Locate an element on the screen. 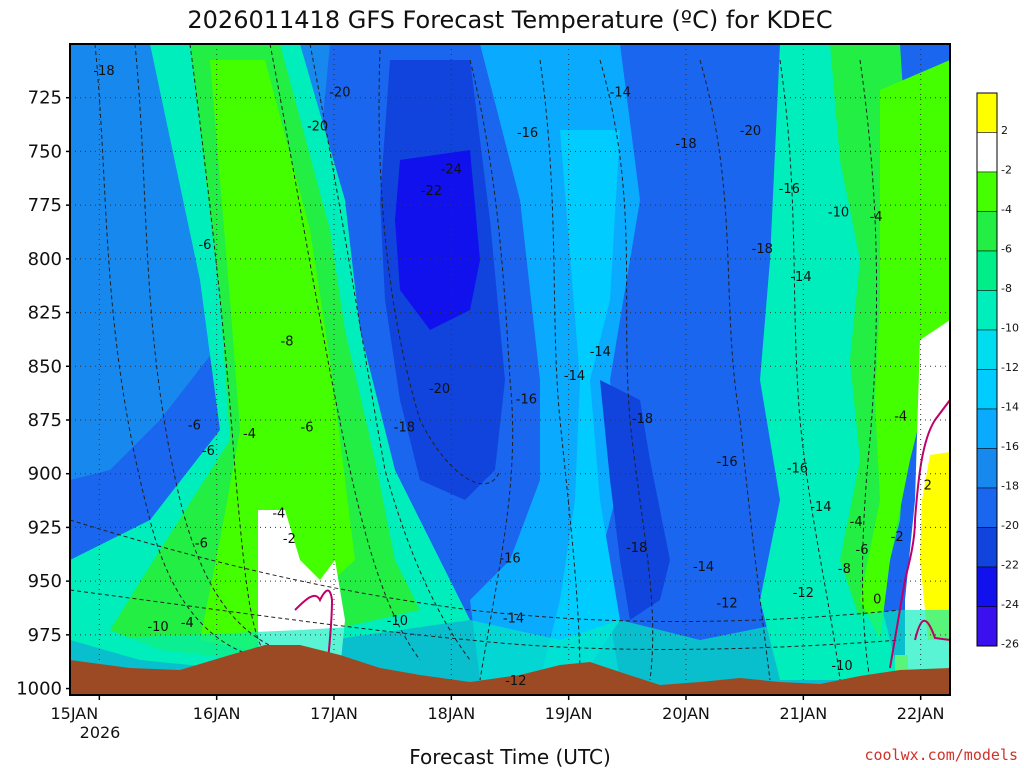 This screenshot has height=768, width=1024. colorbar-label: -18 is located at coordinates (1010, 486).